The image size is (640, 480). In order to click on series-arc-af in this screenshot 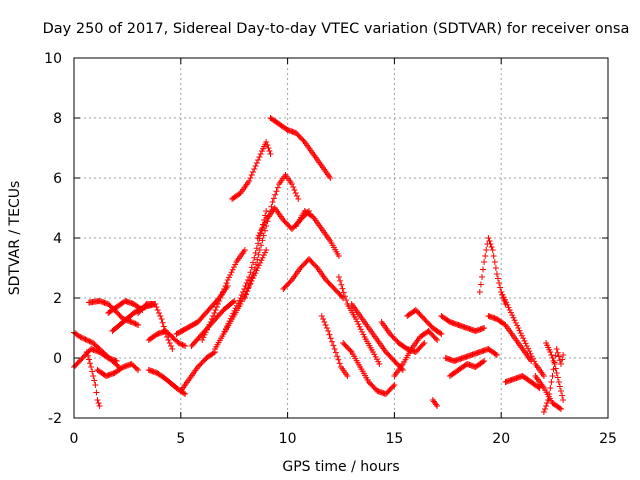, I will do `click(471, 355)`.